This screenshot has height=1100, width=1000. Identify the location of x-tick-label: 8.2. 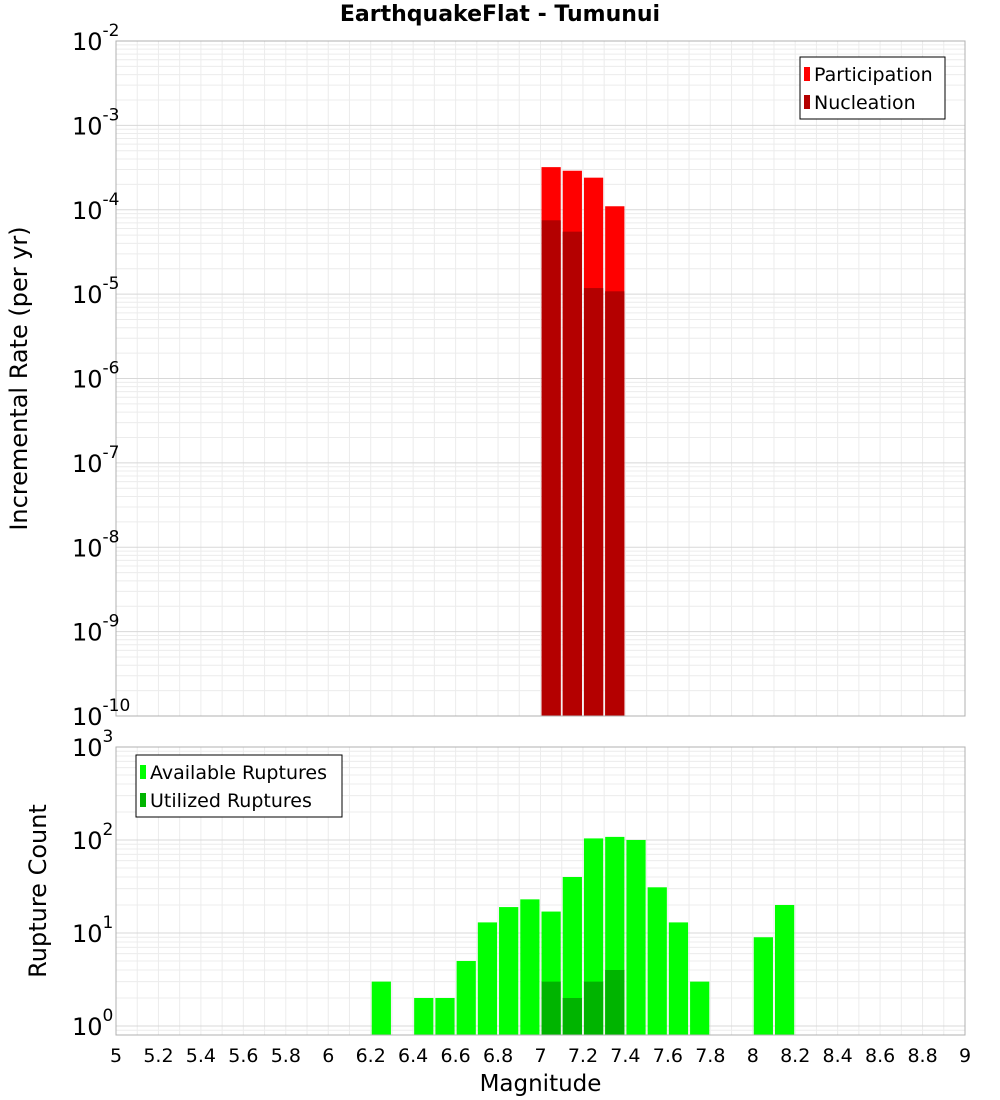
(795, 1056).